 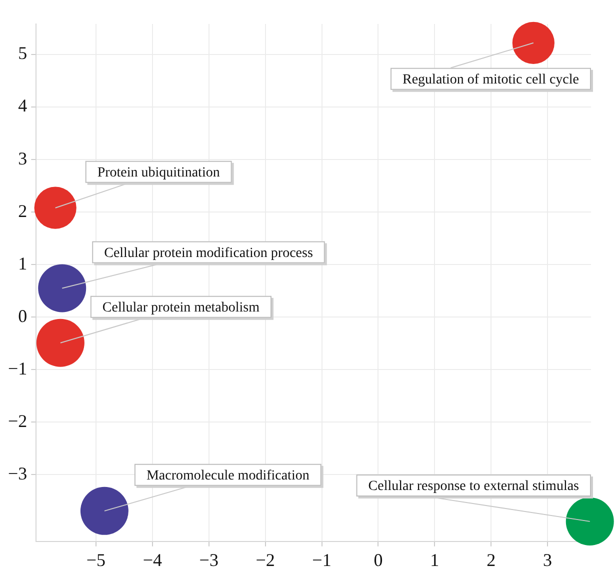 I want to click on data-label: Macromolecule modification, so click(x=228, y=476).